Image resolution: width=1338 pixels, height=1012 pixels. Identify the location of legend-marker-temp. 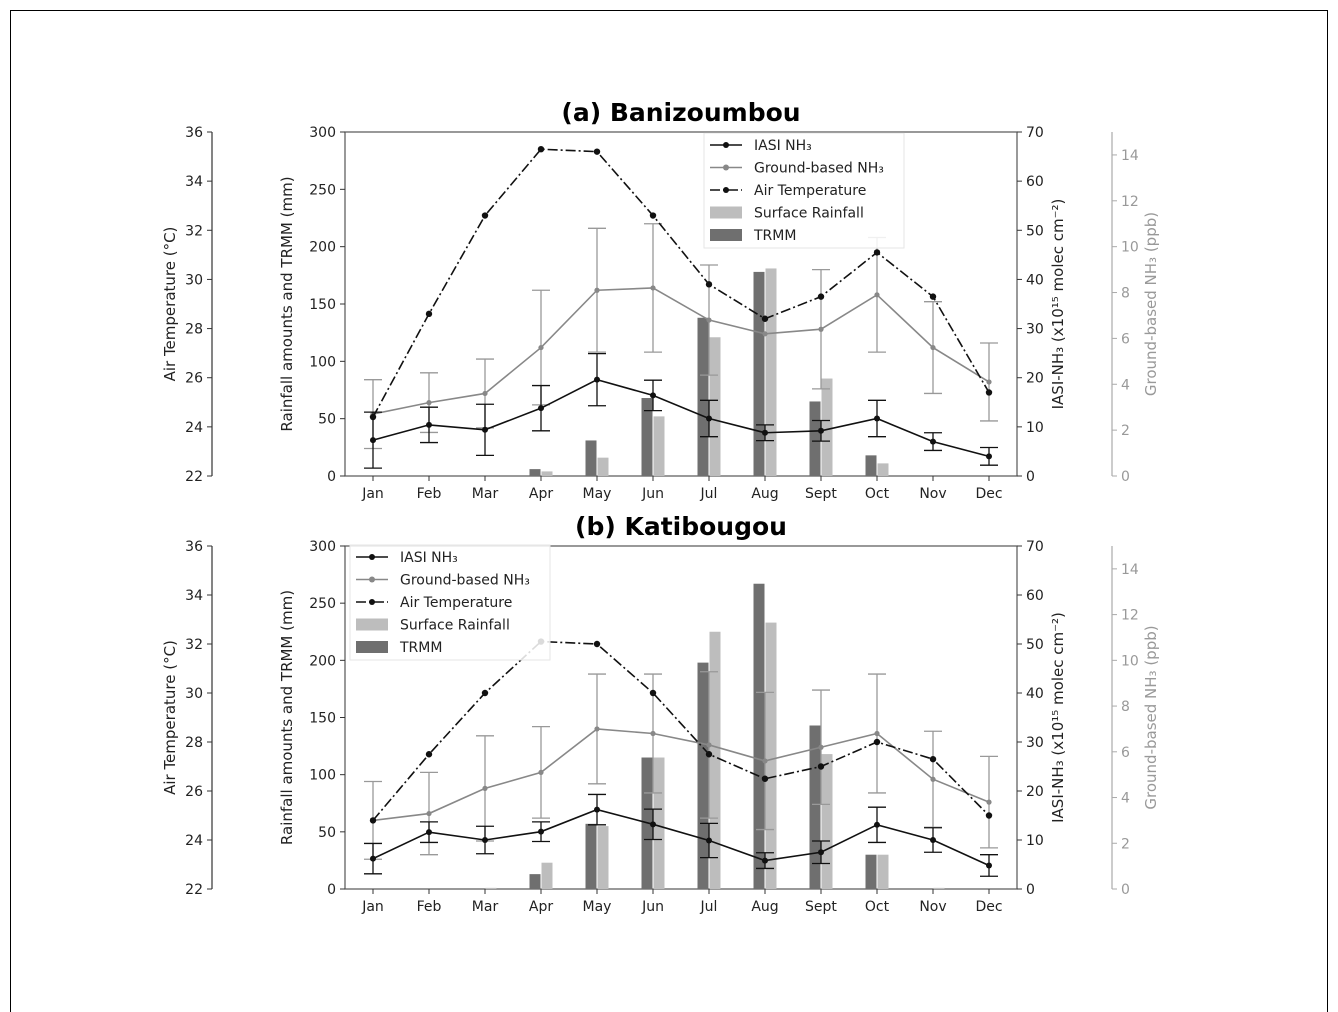
(372, 602).